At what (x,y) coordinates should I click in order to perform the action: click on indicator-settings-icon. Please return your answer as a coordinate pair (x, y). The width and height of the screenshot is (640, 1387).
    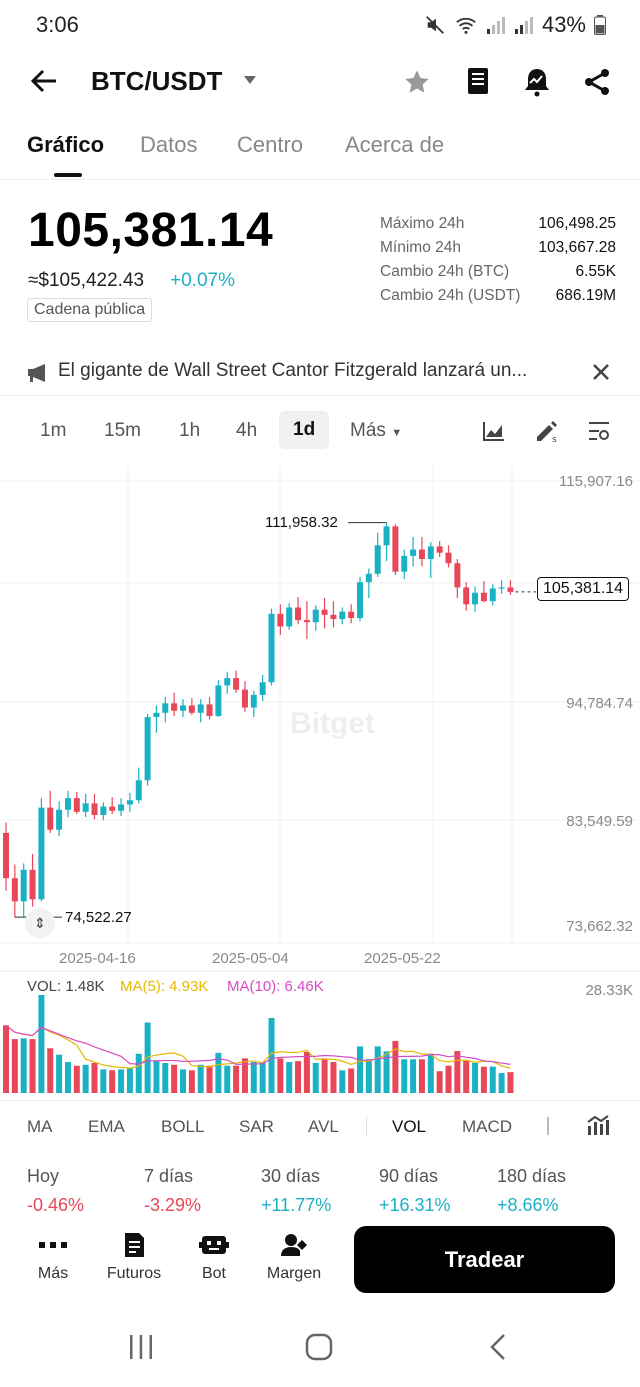
    Looking at the image, I should click on (598, 1125).